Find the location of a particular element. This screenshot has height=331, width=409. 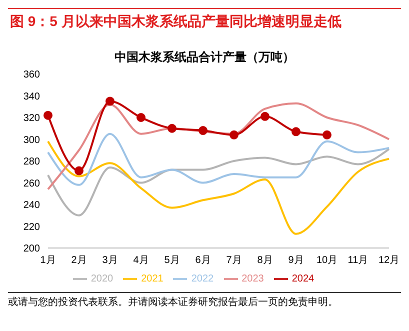

x-tick-label: 7月 is located at coordinates (234, 260).